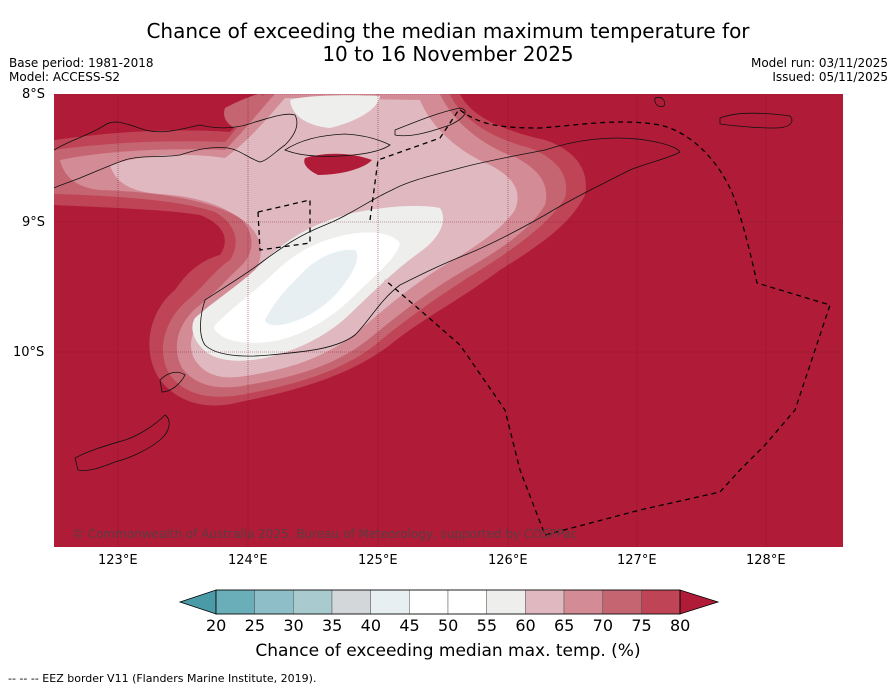 Image resolution: width=896 pixels, height=690 pixels. What do you see at coordinates (176, 151) in the screenshot?
I see `coastline-flores-east` at bounding box center [176, 151].